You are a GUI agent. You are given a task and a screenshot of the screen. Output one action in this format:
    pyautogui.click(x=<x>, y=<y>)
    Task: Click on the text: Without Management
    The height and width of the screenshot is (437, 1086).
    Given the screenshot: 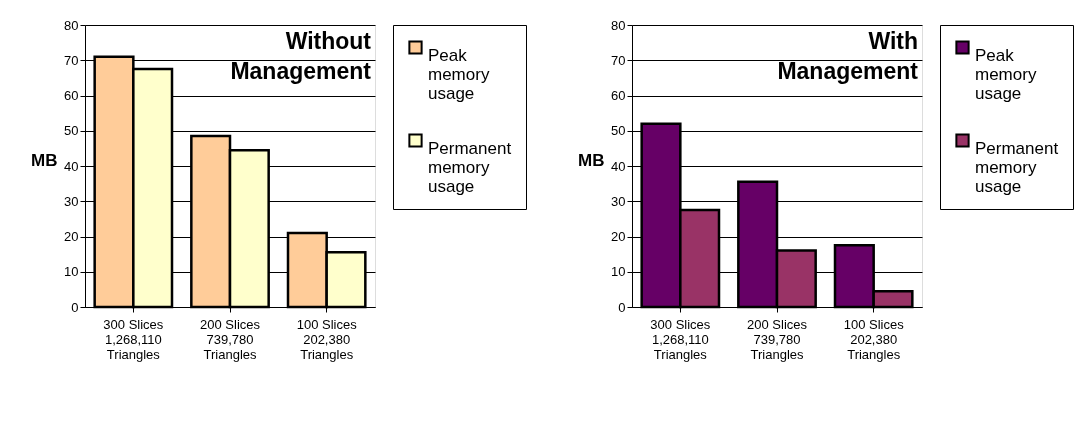 What is the action you would take?
    pyautogui.click(x=301, y=56)
    